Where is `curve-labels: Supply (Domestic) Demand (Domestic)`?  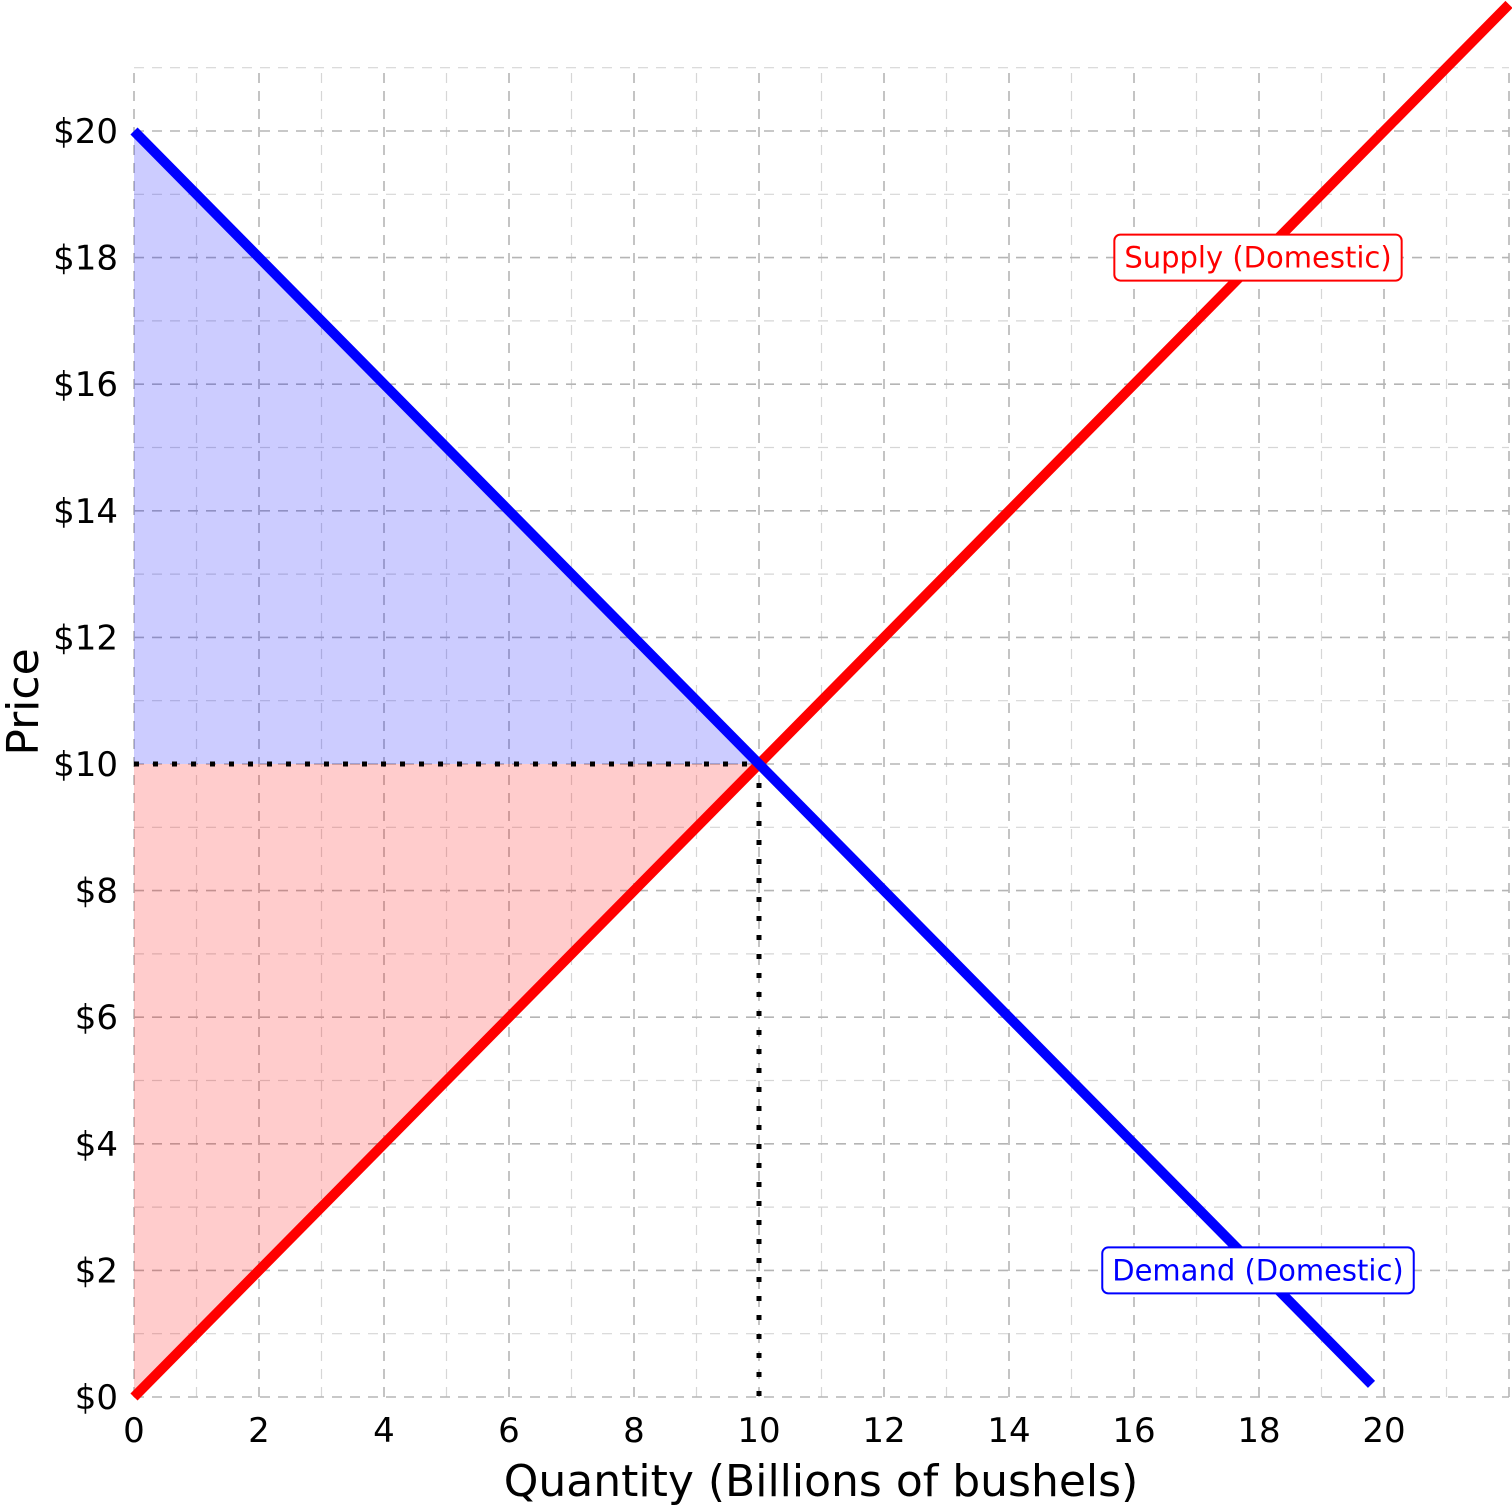
curve-labels: Supply (Domestic) Demand (Domestic) is located at coordinates (1258, 764).